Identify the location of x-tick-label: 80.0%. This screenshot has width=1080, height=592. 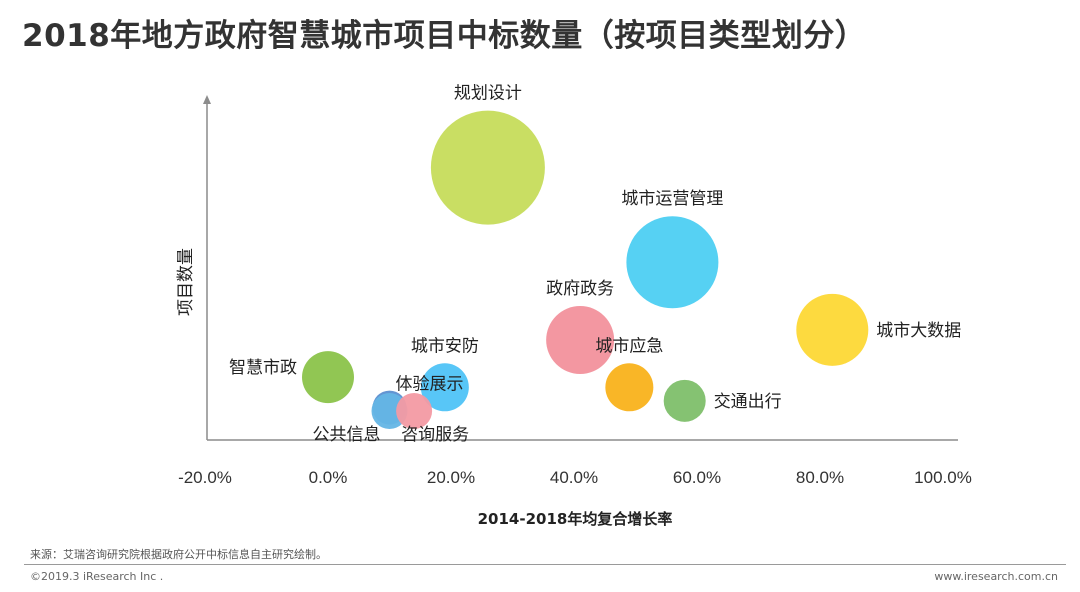
(820, 477).